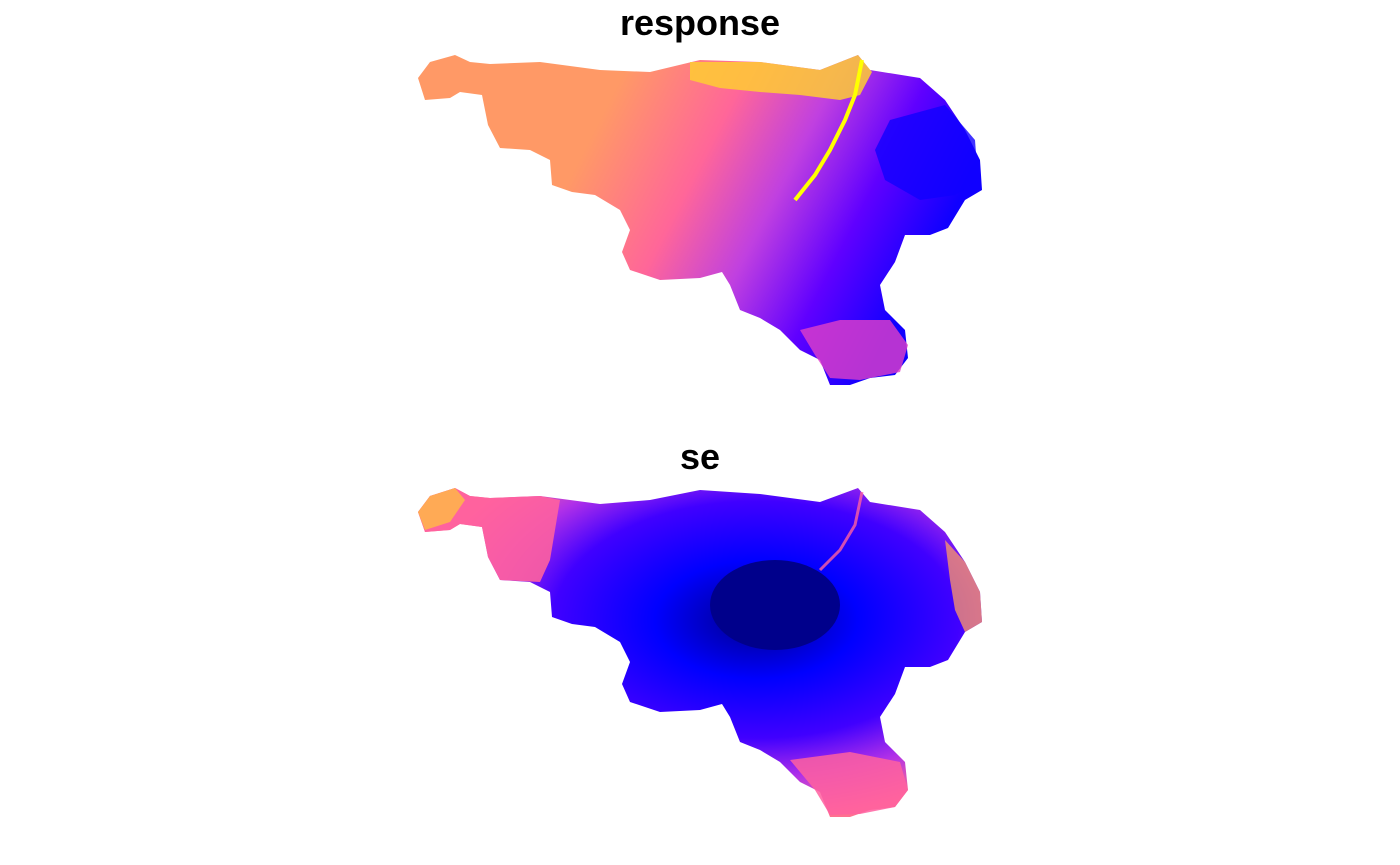  Describe the element at coordinates (700, 456) in the screenshot. I see `panel-title-se: se` at that location.